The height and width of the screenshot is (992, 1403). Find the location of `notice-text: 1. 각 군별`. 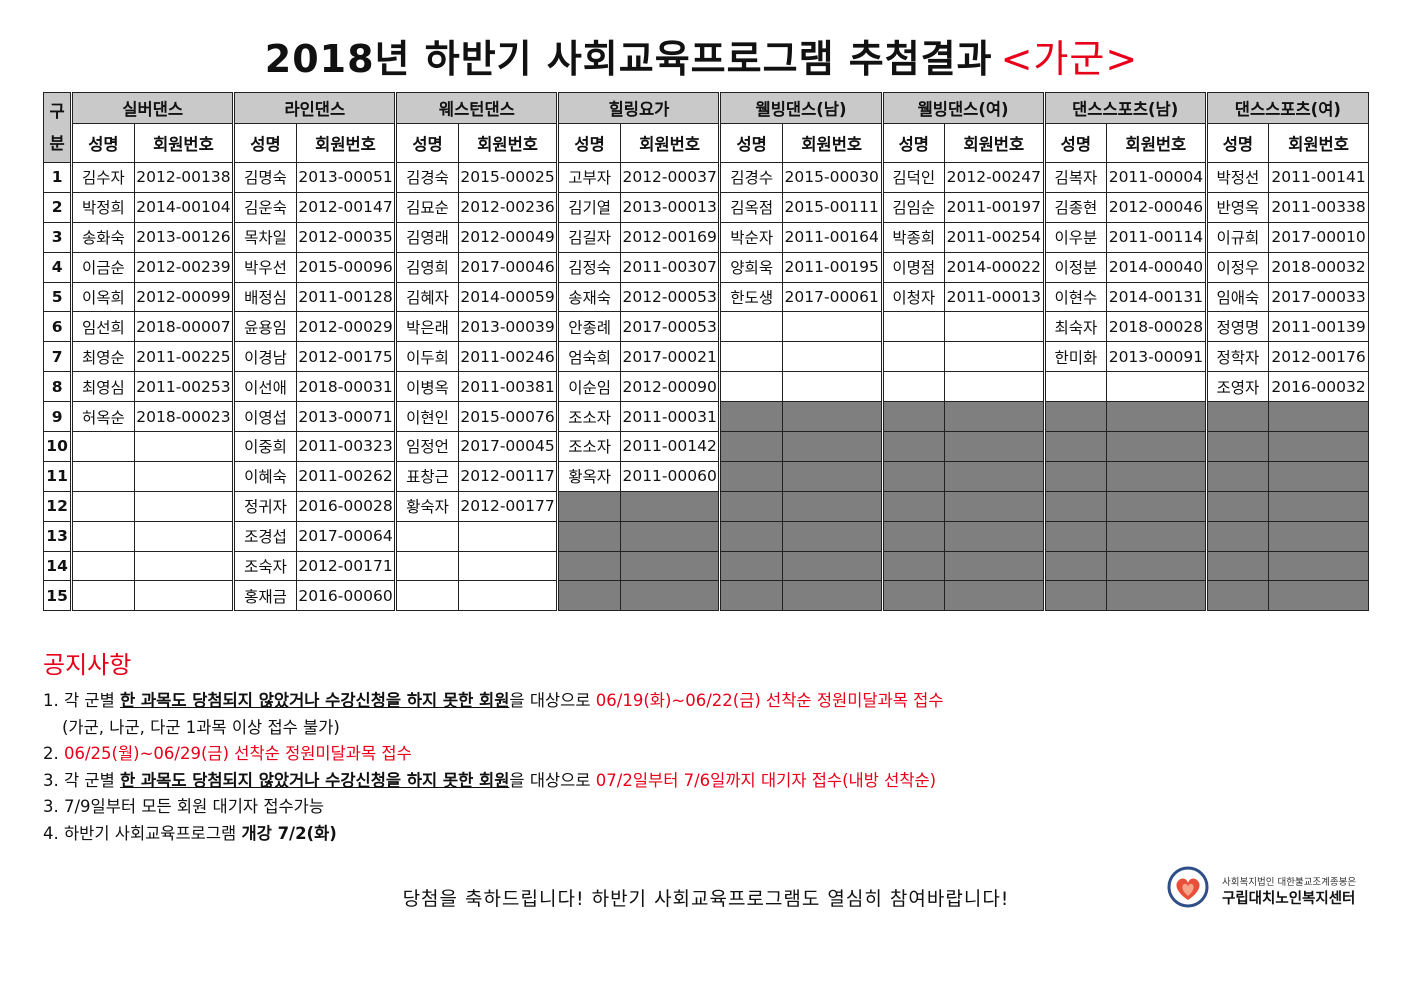

notice-text: 1. 각 군별 is located at coordinates (82, 700).